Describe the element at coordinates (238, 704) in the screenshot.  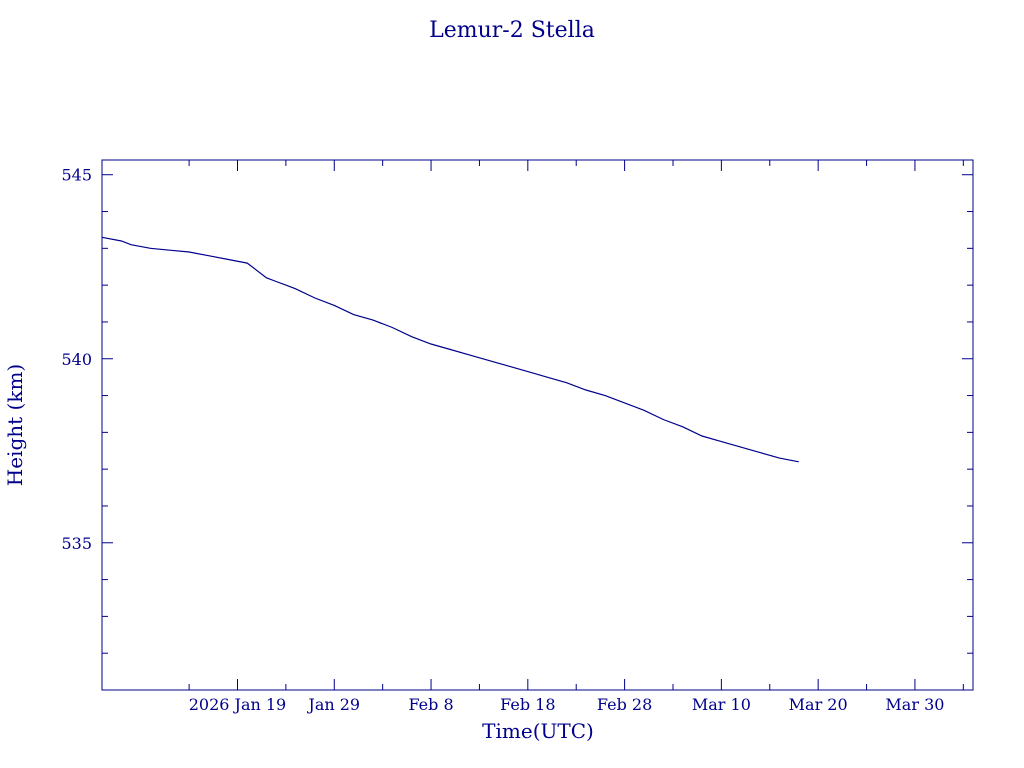
I see `x-tick-label: 2026 Jan 19` at that location.